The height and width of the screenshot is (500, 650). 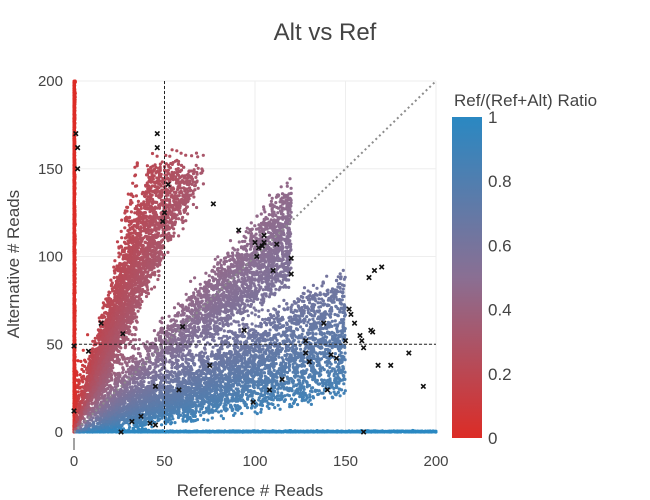 I want to click on chart-title: Alt vs Ref, so click(x=325, y=32).